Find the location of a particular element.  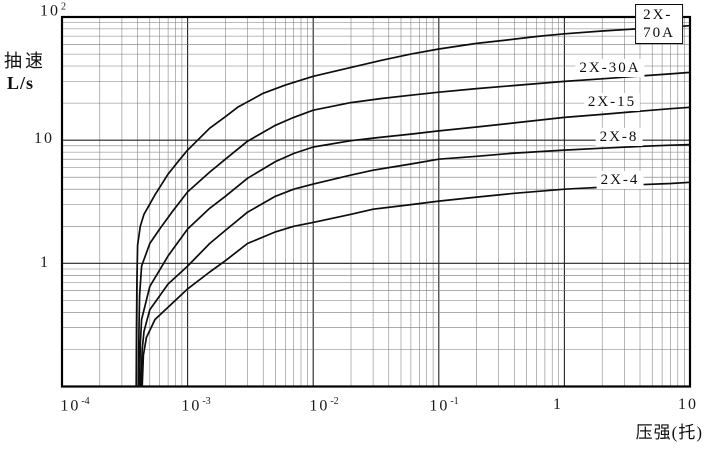

x-tick-label: 1 is located at coordinates (558, 404).